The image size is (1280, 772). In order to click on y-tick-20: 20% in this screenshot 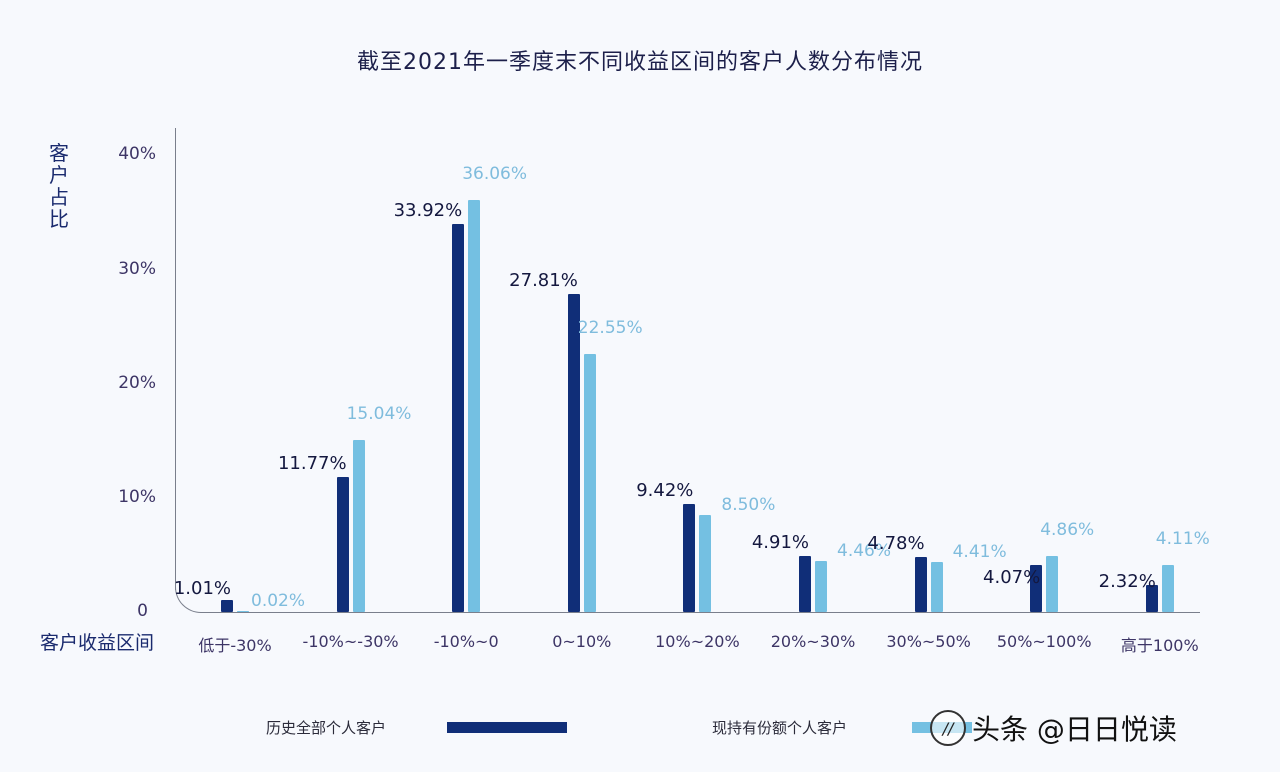, I will do `click(137, 383)`.